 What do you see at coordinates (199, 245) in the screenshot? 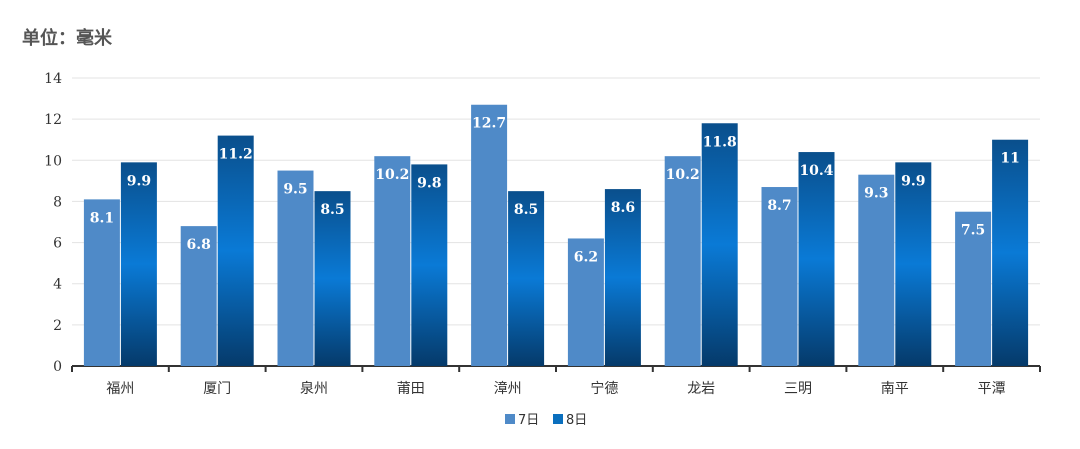
I see `data-label: 6.8` at bounding box center [199, 245].